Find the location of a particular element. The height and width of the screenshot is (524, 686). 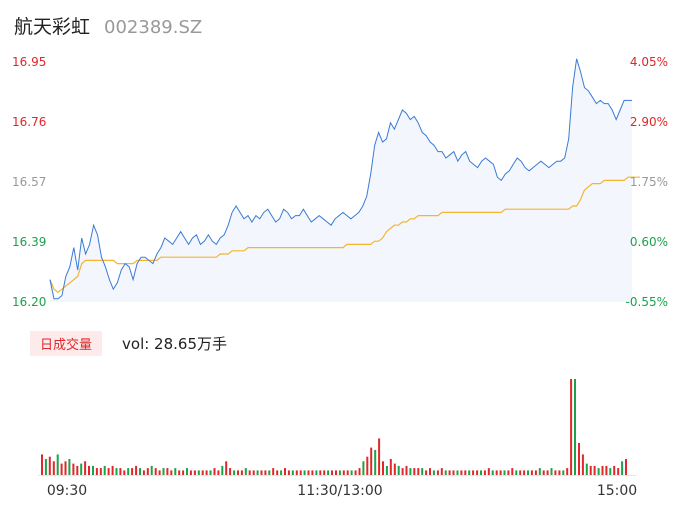

y-tick-right: 2.90% is located at coordinates (649, 122).